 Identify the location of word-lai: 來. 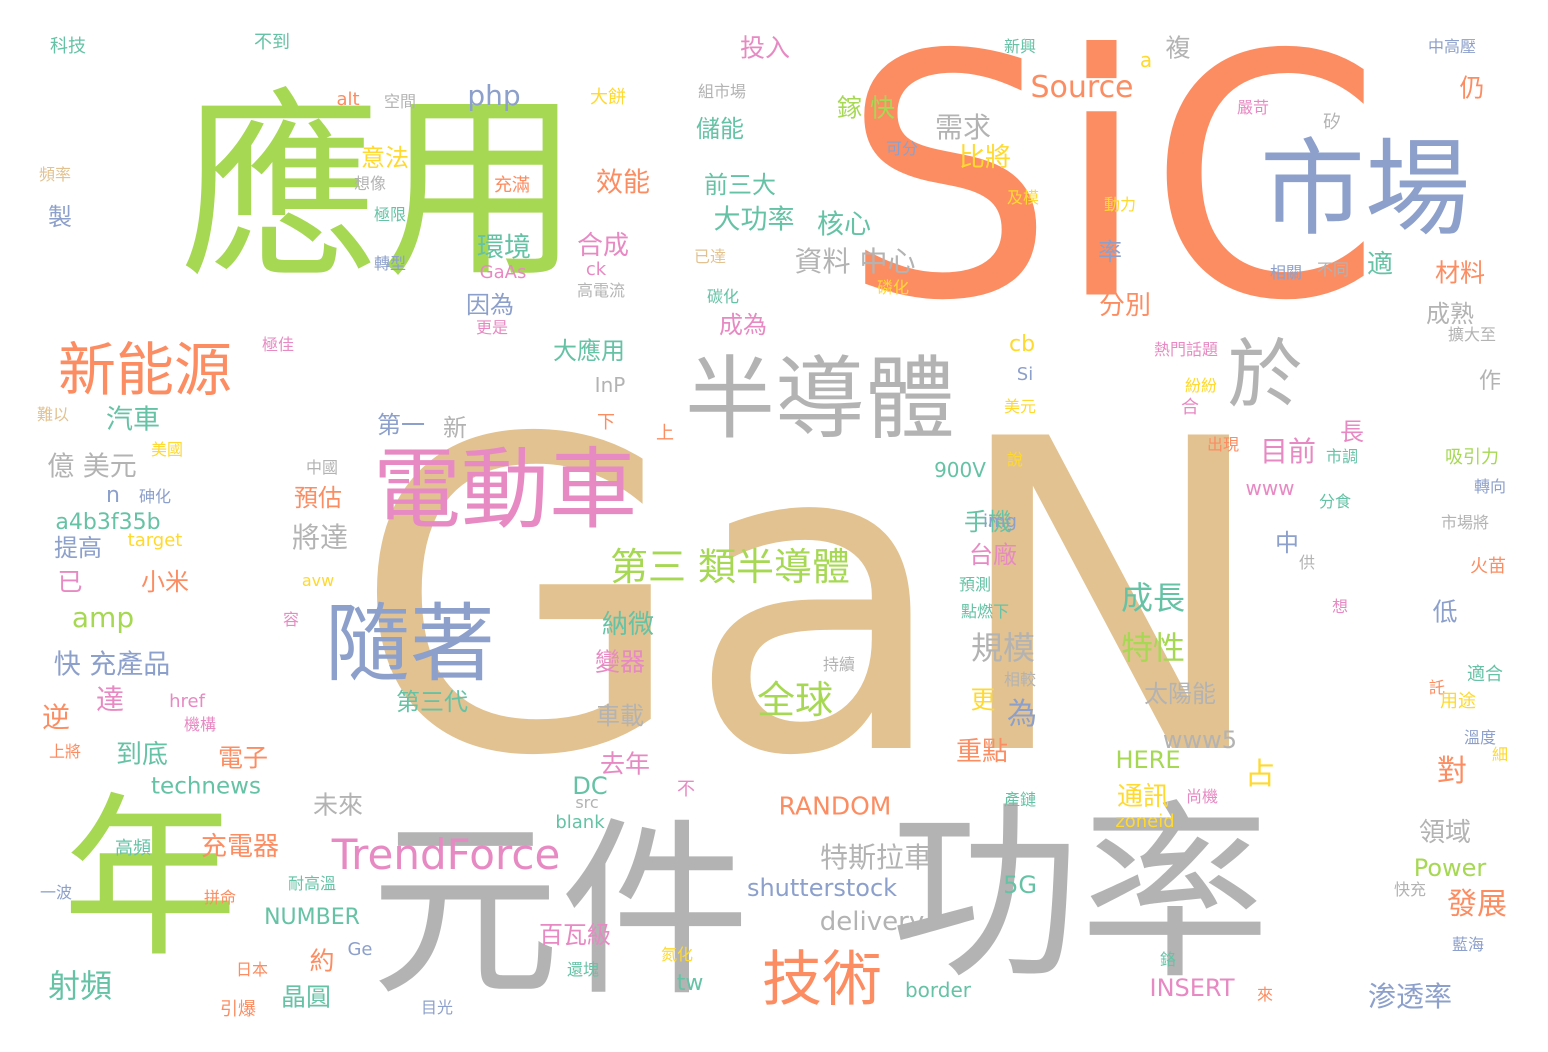
(1265, 994).